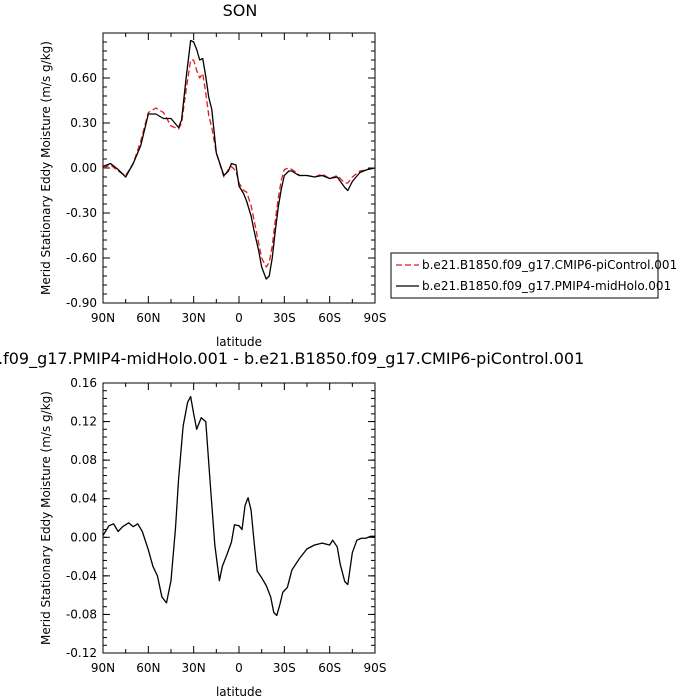 This screenshot has height=700, width=700. What do you see at coordinates (375, 318) in the screenshot?
I see `top-x-tick-label: 90S` at bounding box center [375, 318].